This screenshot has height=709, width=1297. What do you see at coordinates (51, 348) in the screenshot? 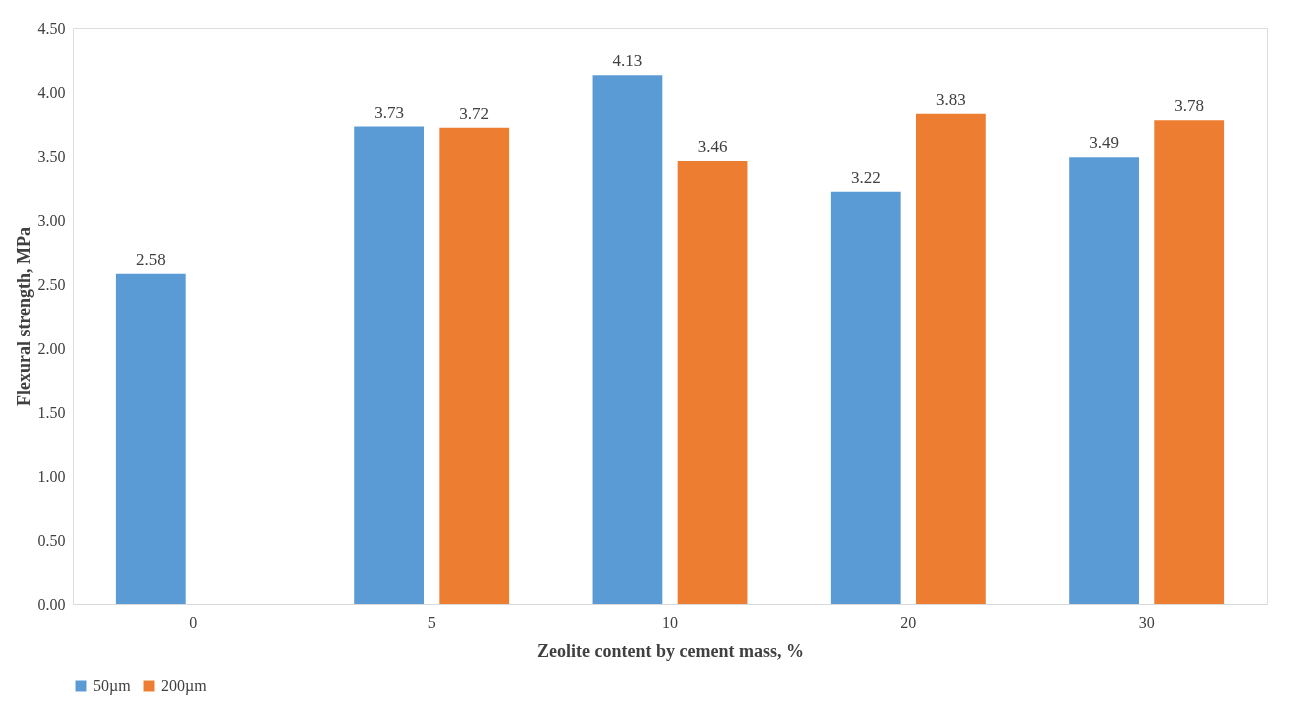
I see `y-tick-label: 2.00` at bounding box center [51, 348].